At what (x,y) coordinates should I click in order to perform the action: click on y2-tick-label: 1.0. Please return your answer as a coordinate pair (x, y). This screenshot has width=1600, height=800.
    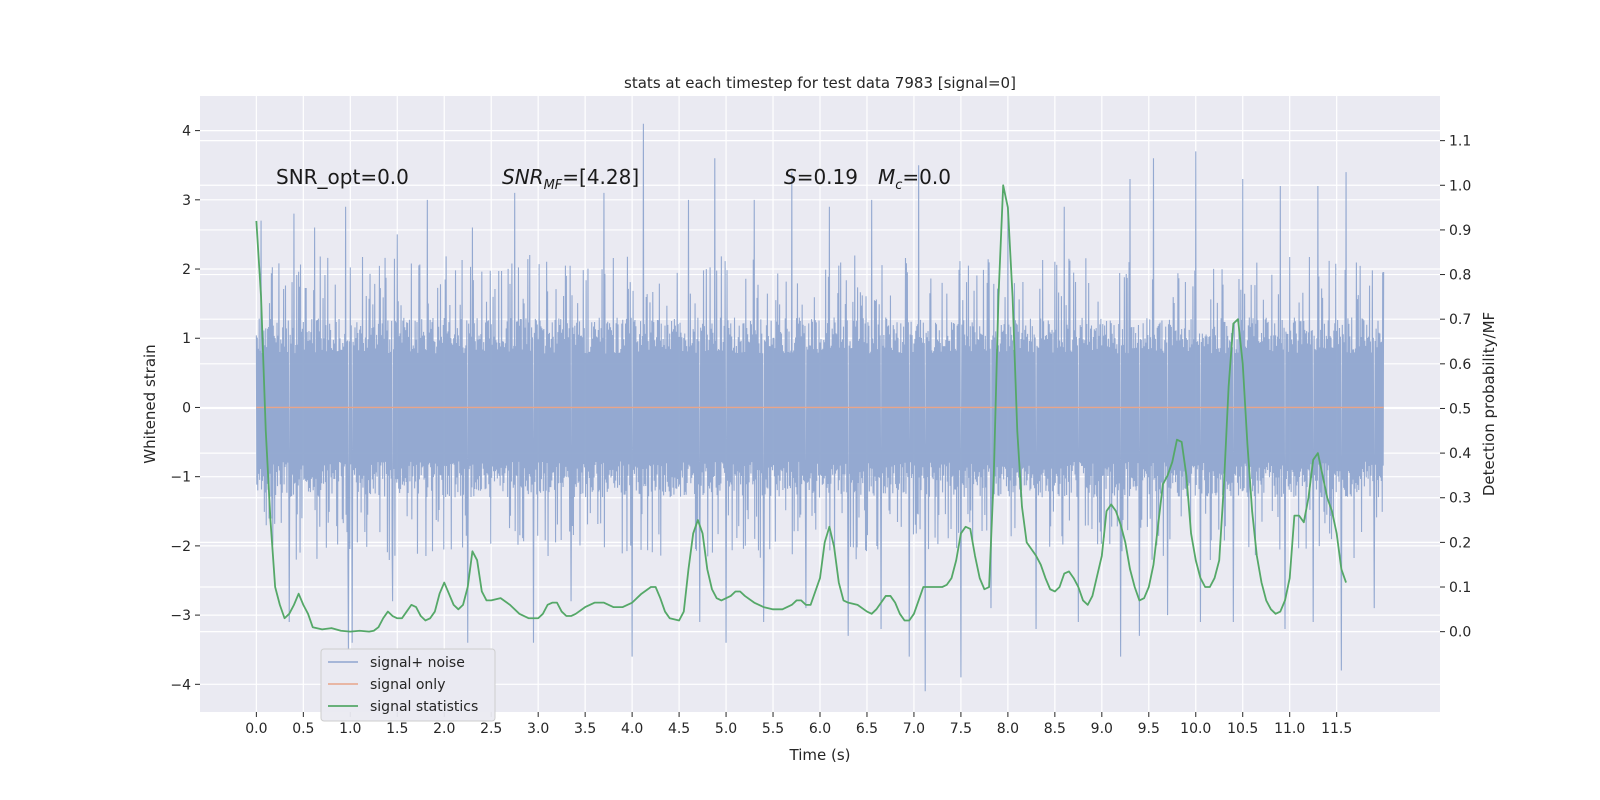
    Looking at the image, I should click on (1460, 186).